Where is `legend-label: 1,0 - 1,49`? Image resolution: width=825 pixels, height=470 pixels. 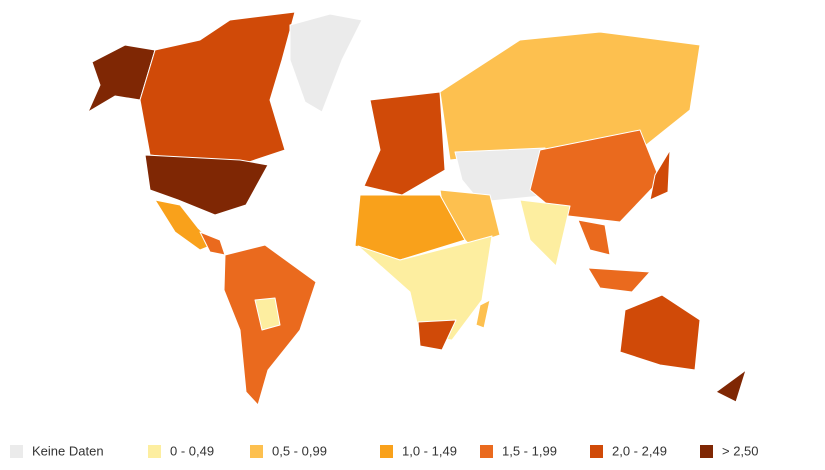 legend-label: 1,0 - 1,49 is located at coordinates (429, 450).